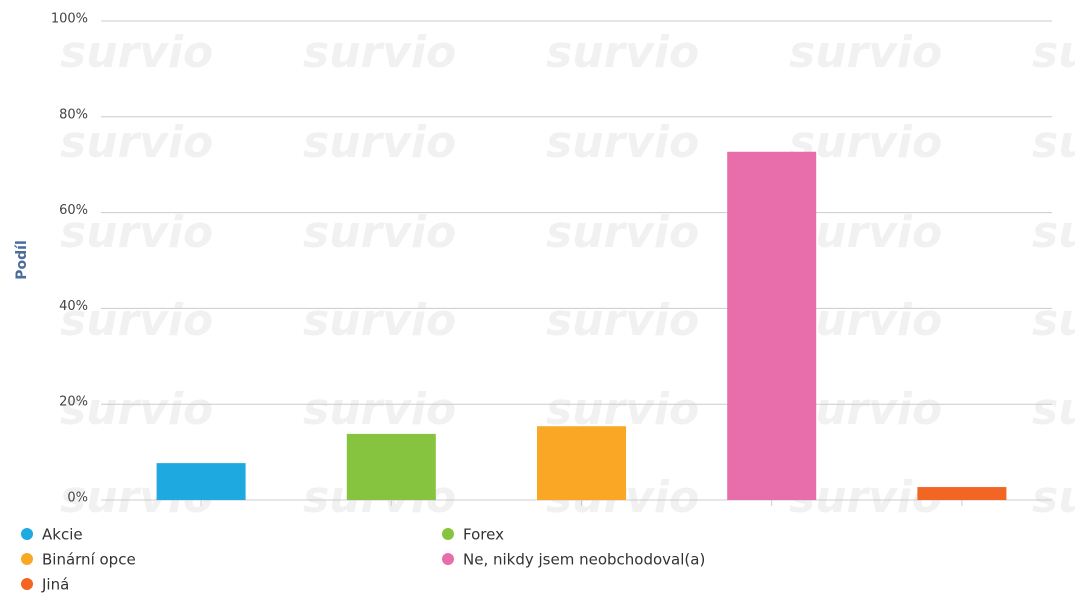  I want to click on y-tick-label: 100%, so click(69, 19).